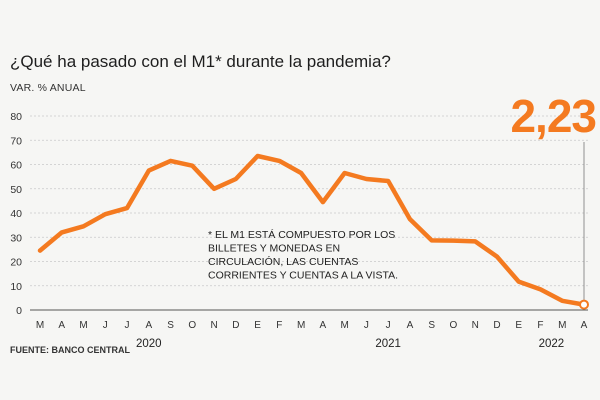 This screenshot has width=600, height=400. I want to click on annotation-text: CORRIENTES Y CUENTAS A LA VISTA., so click(303, 276).